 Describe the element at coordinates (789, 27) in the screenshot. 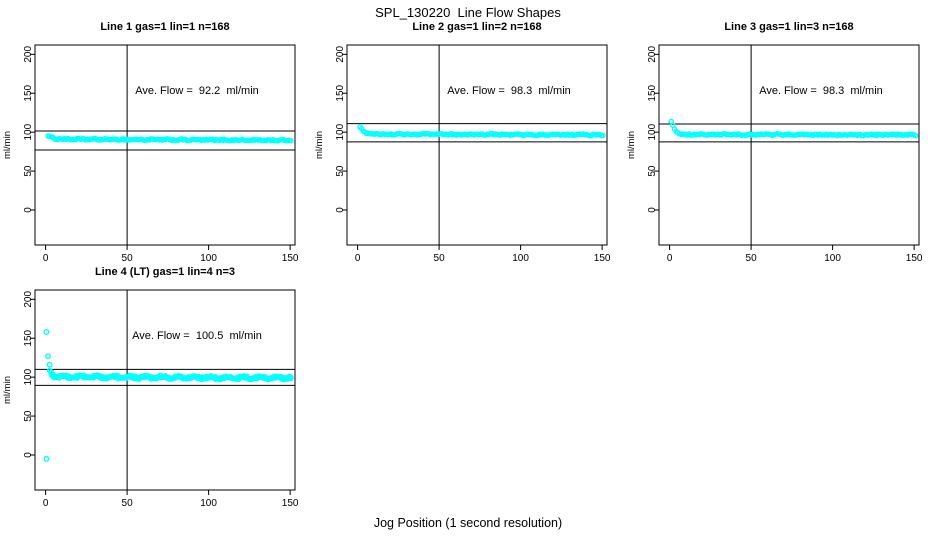

I see `panel-title: Line 3 gas=1 lin=3 n=168` at that location.